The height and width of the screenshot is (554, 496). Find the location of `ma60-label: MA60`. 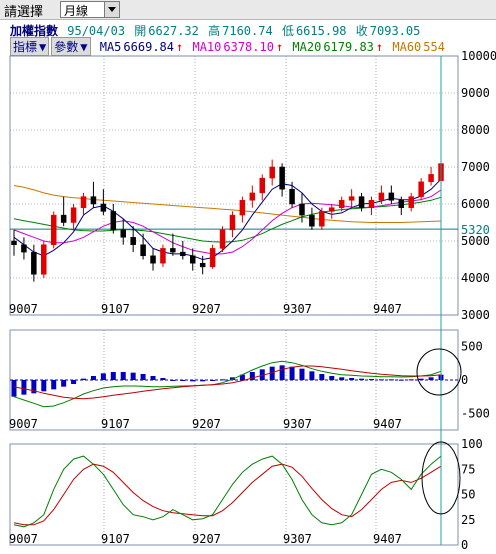

ma60-label: MA60 is located at coordinates (407, 47).